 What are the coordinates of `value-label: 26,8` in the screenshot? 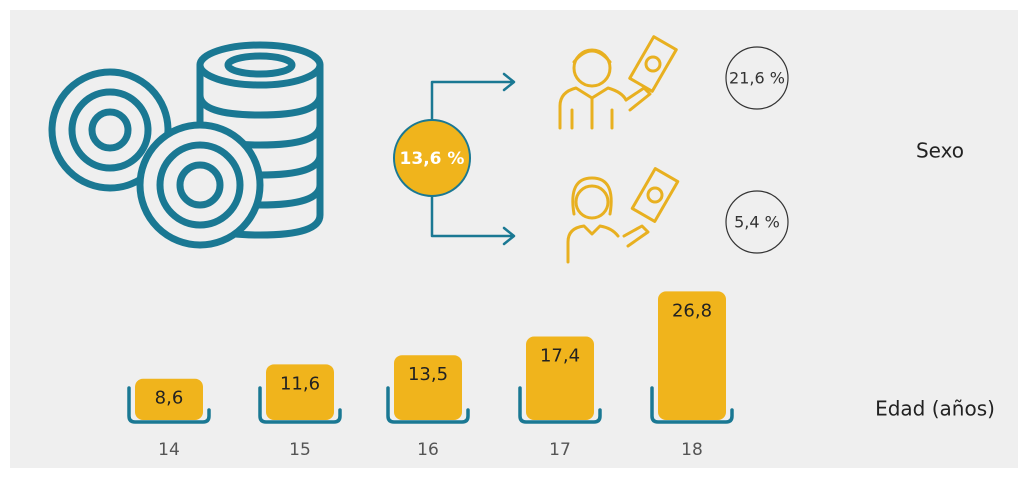 It's located at (692, 310).